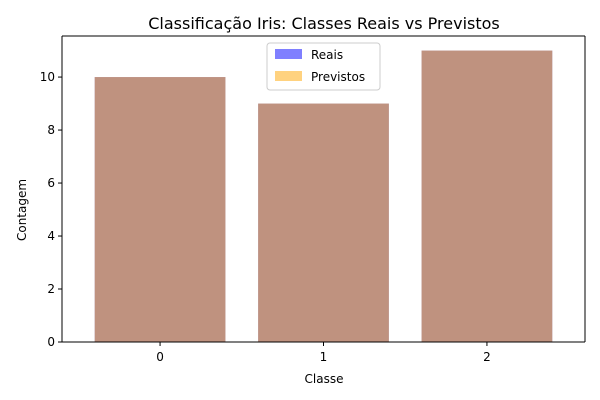 This screenshot has width=600, height=400. Describe the element at coordinates (51, 183) in the screenshot. I see `y-tick-label: 6` at that location.